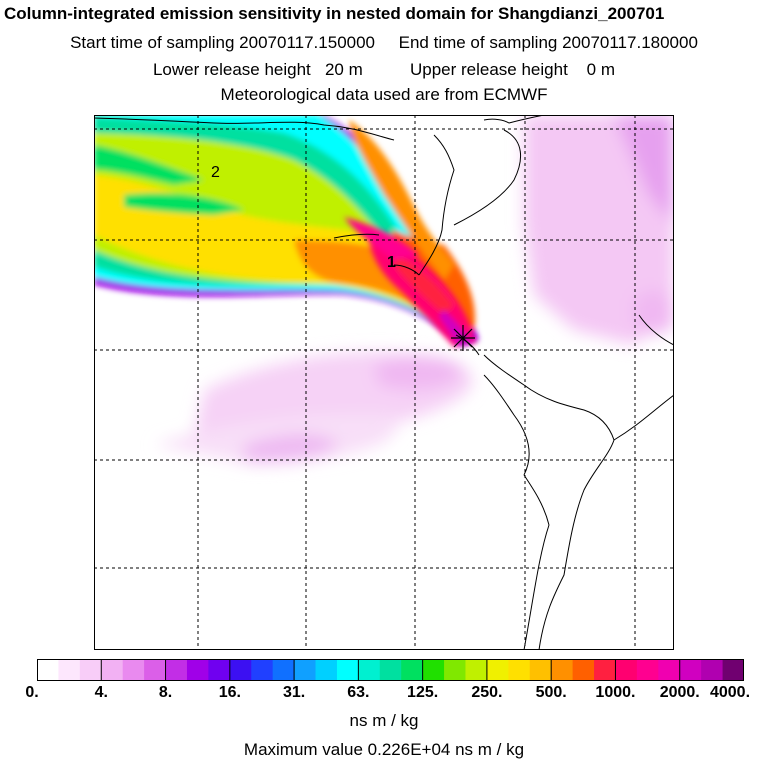 This screenshot has height=768, width=768. I want to click on met-data-line: Meteorological data used are from ECMWF, so click(384, 94).